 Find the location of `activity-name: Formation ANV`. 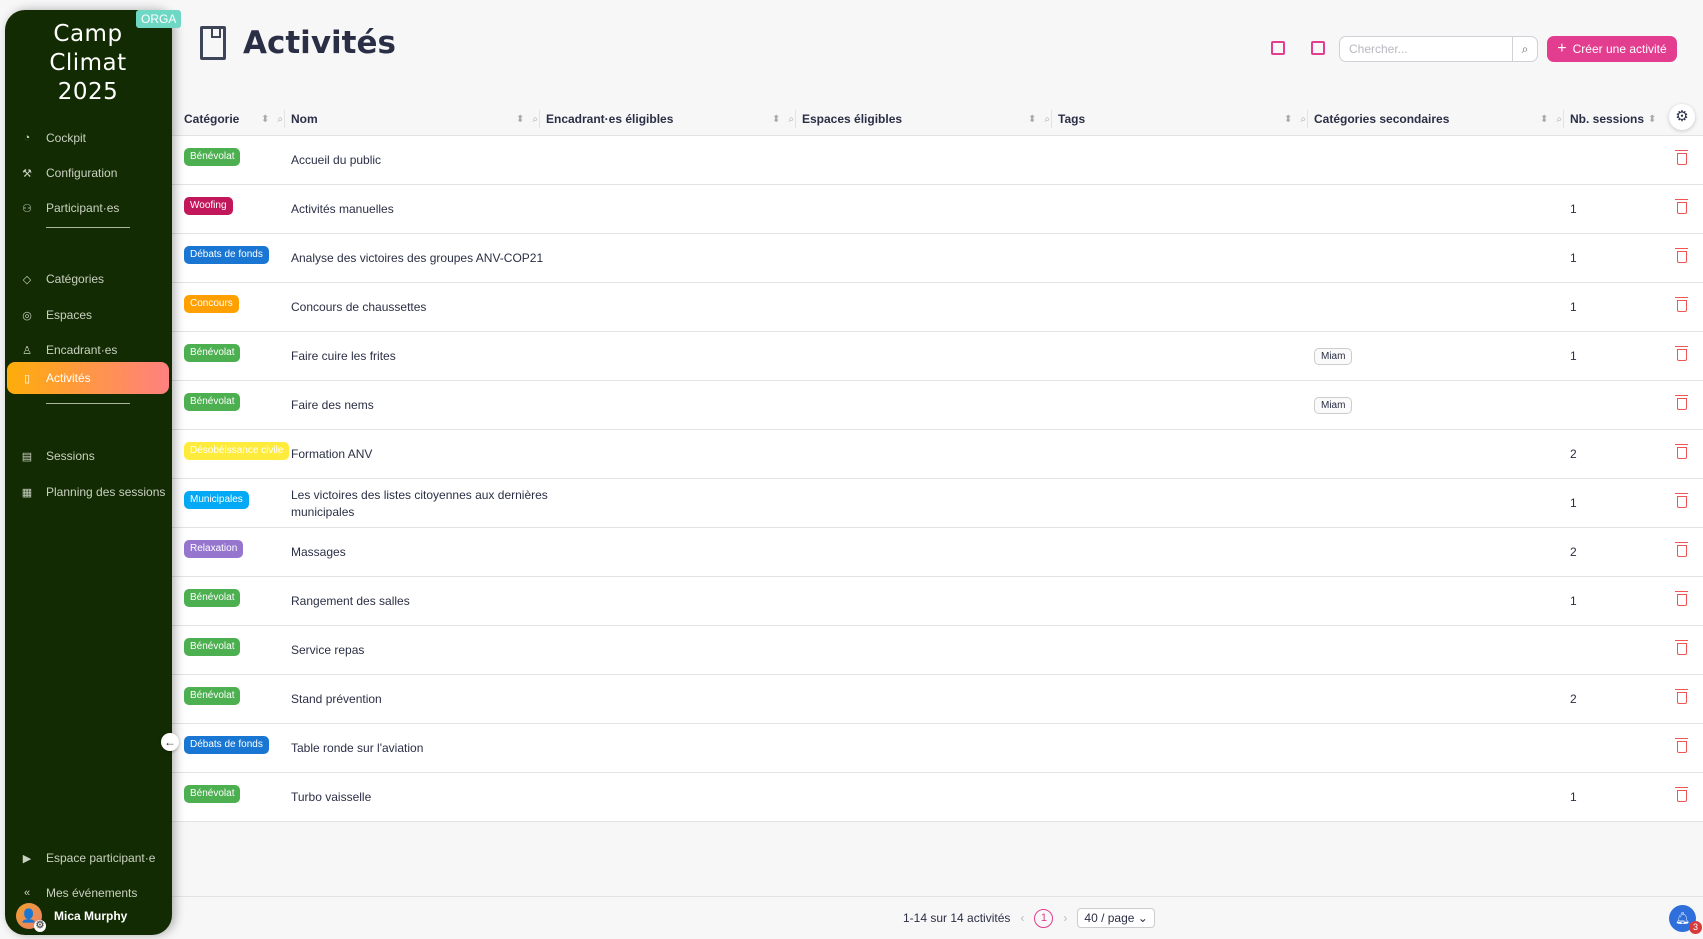

activity-name: Formation ANV is located at coordinates (332, 454).